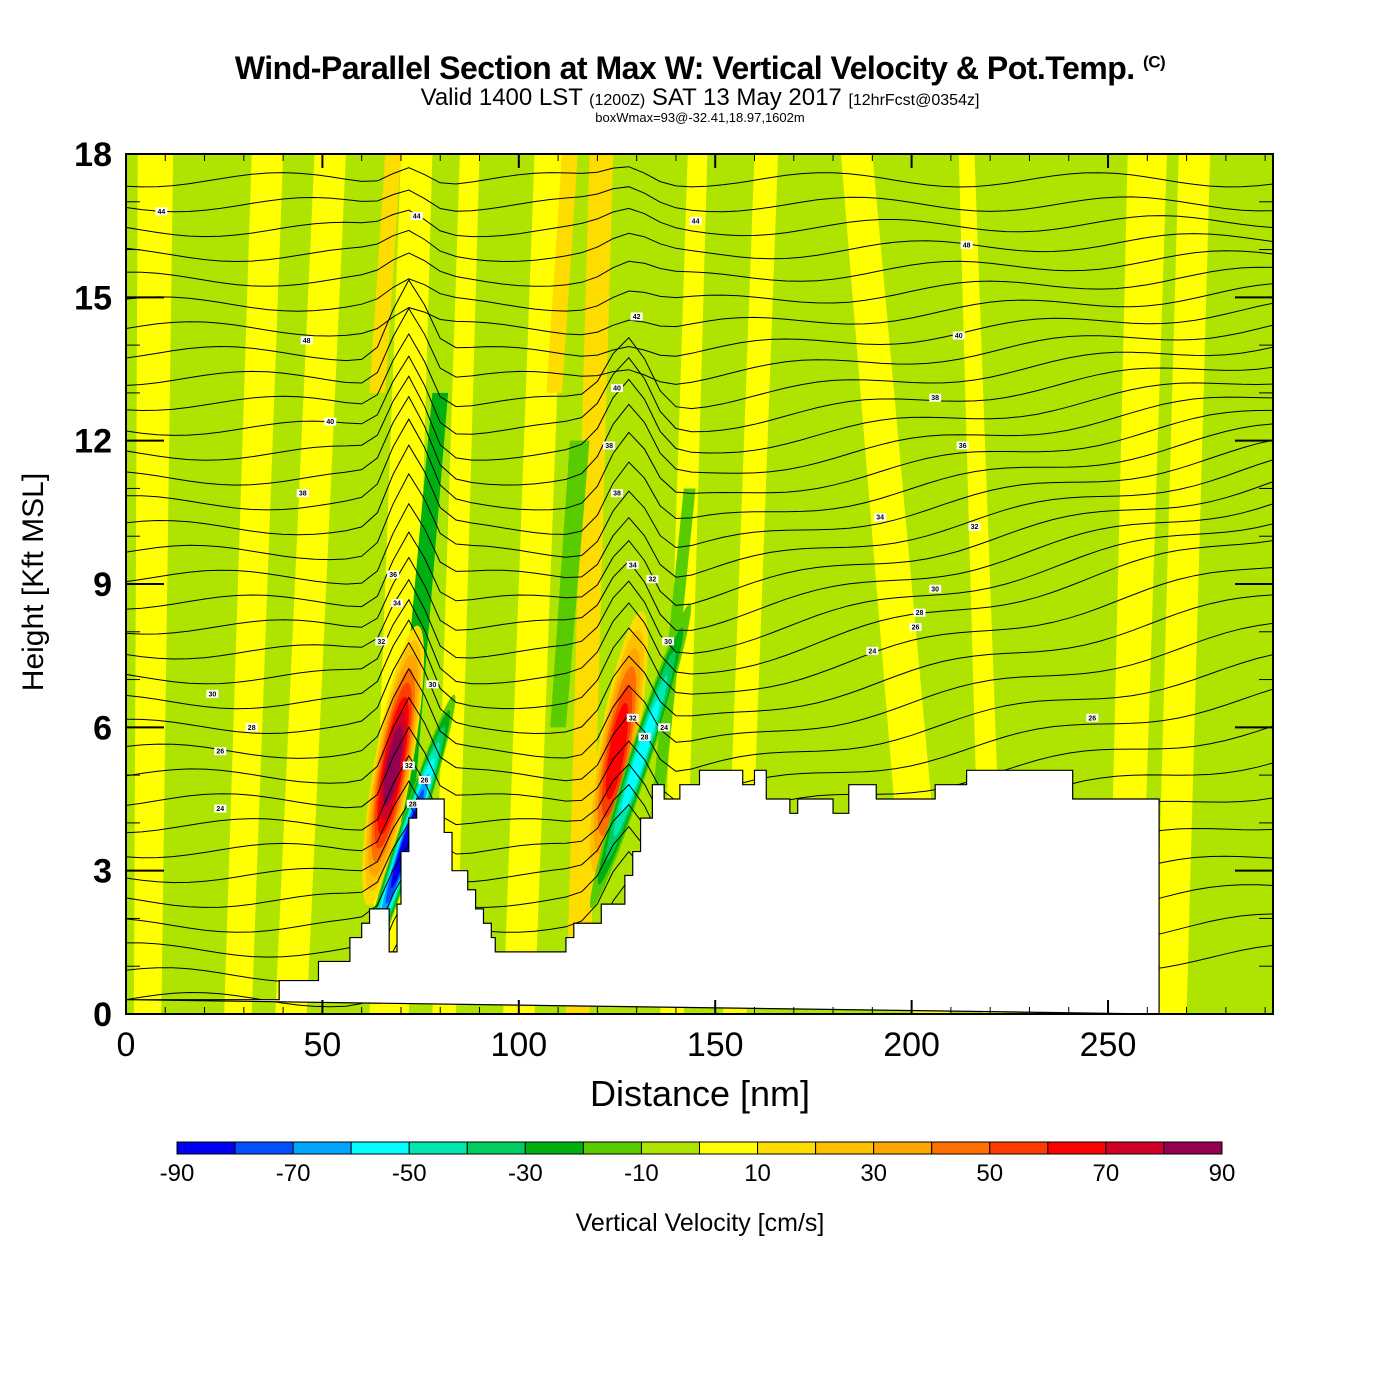 The image size is (1400, 1400). I want to click on field-streak, so click(562, 273).